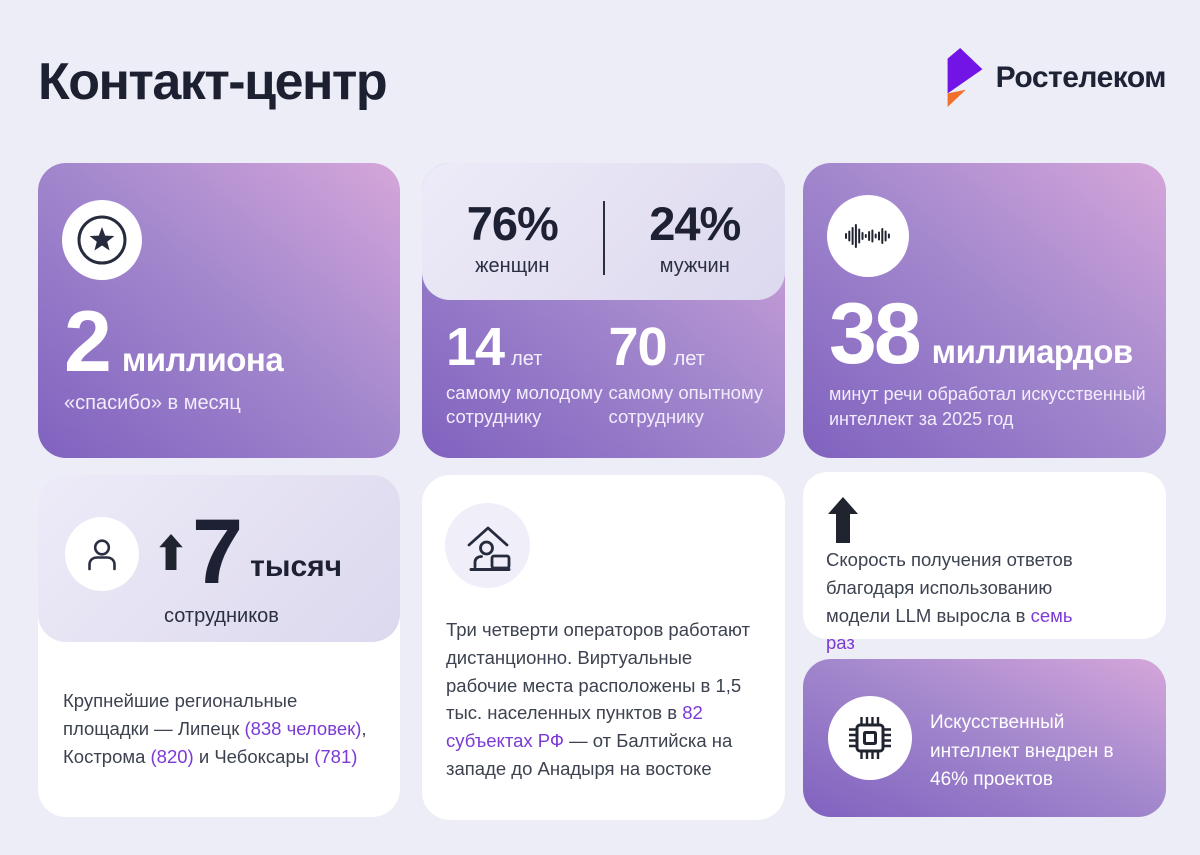 The image size is (1200, 855). Describe the element at coordinates (512, 223) in the screenshot. I see `female-percent: 76%` at that location.